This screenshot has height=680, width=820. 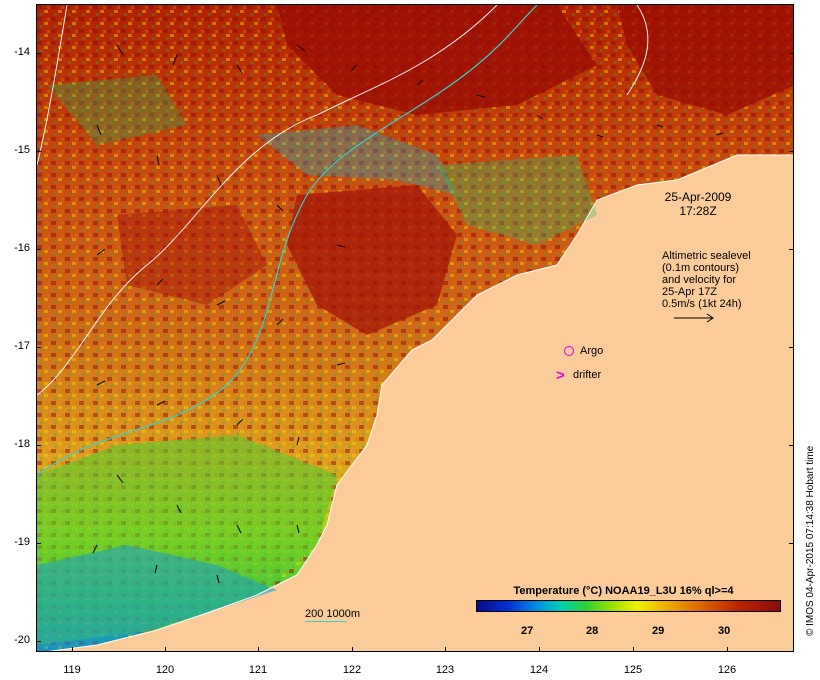 What do you see at coordinates (22, 248) in the screenshot?
I see `lat-label: -16` at bounding box center [22, 248].